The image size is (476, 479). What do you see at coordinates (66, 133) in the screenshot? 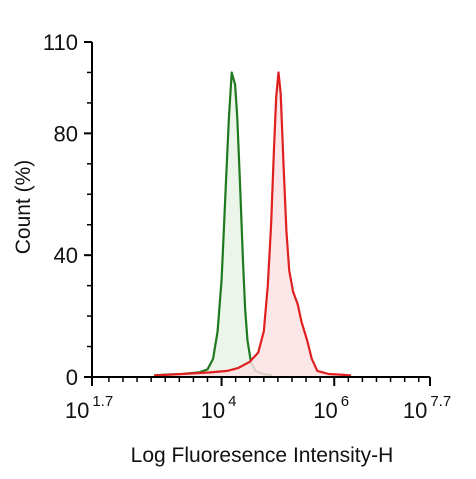
I see `y-tick-label: 80` at bounding box center [66, 133].